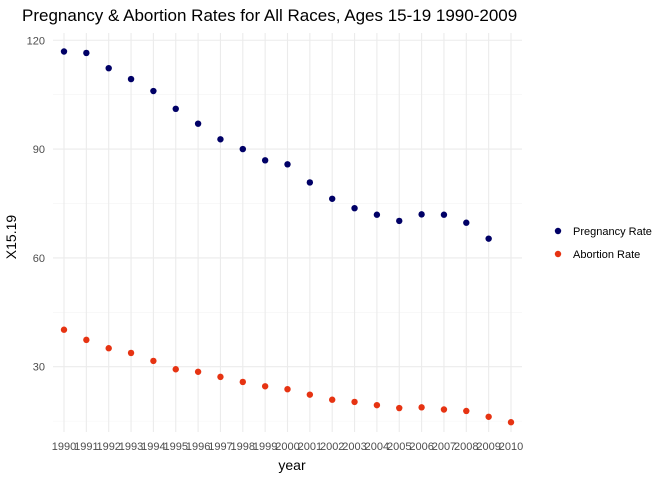  Describe the element at coordinates (11, 237) in the screenshot. I see `y-axis-title: X15.19` at that location.